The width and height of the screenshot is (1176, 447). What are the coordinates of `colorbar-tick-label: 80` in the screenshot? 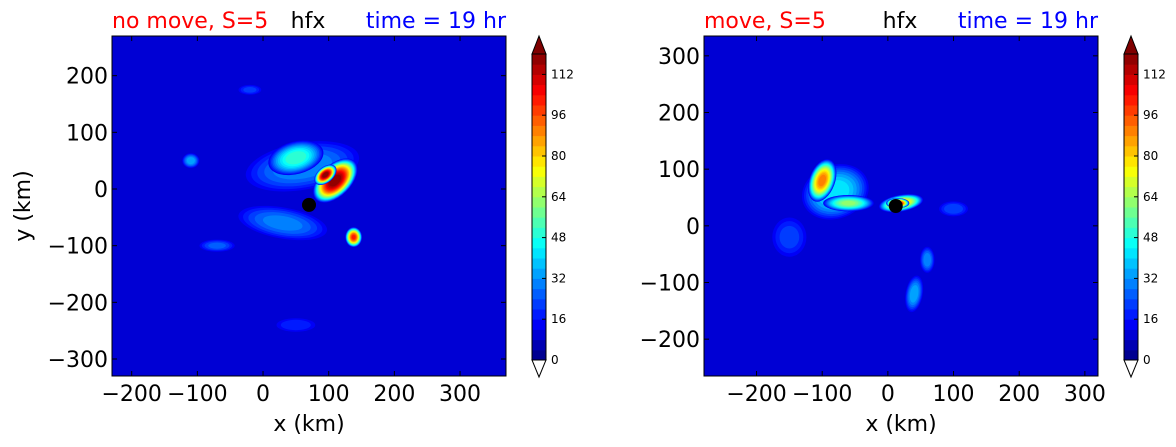 It's located at (1150, 156).